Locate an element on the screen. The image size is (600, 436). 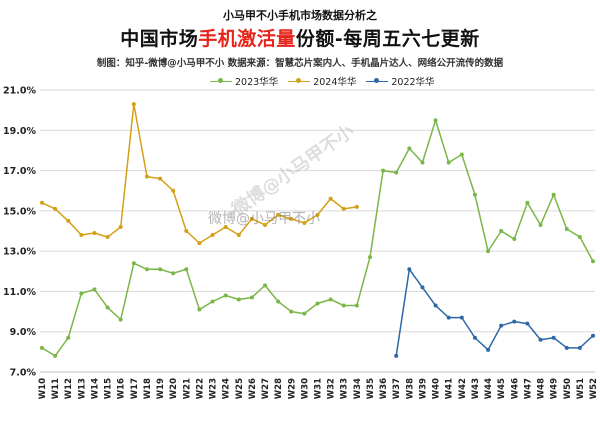
x-tick-label: W21 is located at coordinates (187, 388).